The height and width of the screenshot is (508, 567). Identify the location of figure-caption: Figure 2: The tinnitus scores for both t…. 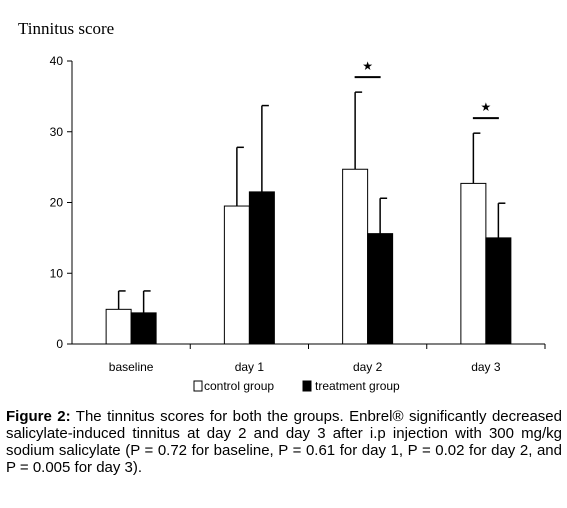
(284, 442).